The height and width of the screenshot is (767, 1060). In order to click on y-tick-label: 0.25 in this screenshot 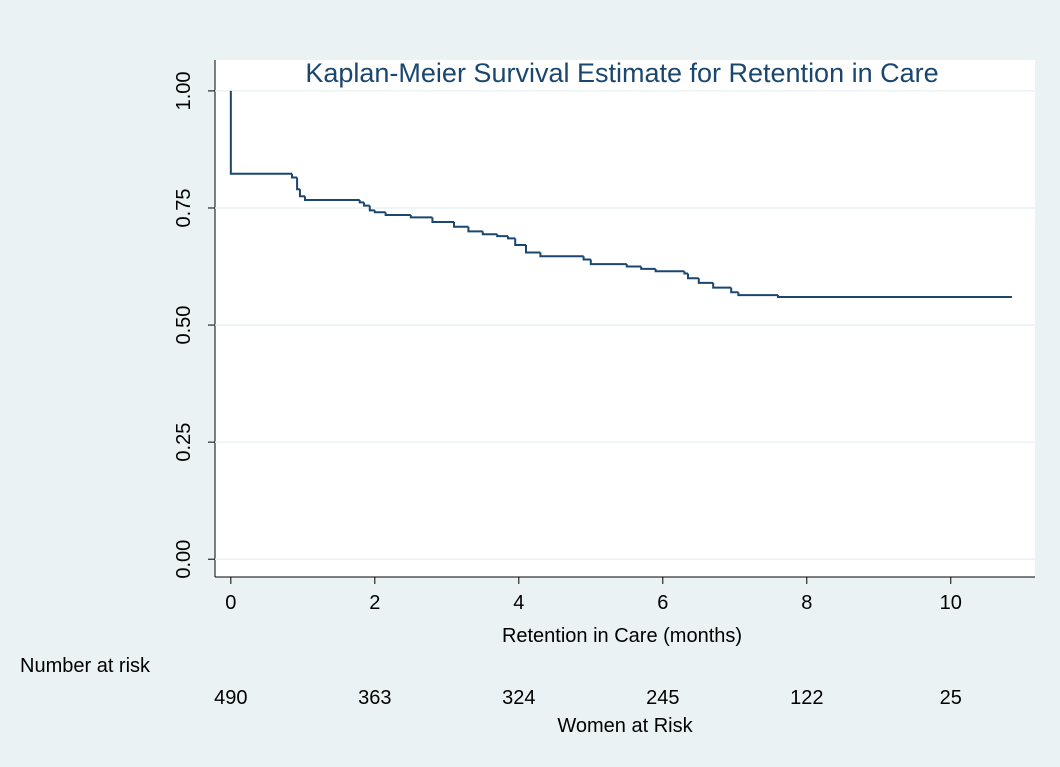, I will do `click(184, 442)`.